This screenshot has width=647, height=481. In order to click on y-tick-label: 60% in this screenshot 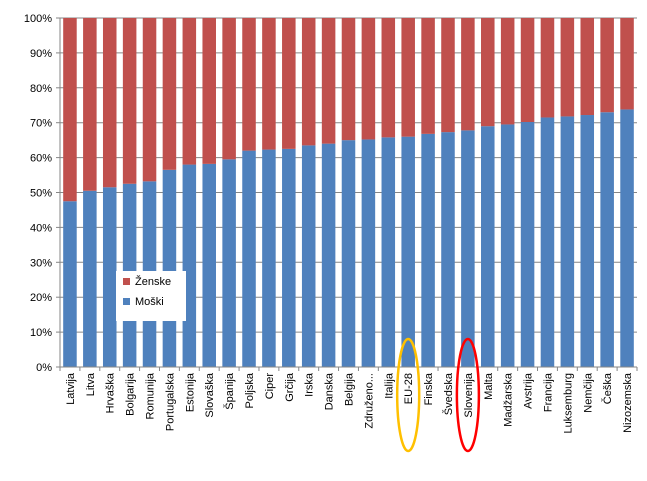, I will do `click(41, 159)`.